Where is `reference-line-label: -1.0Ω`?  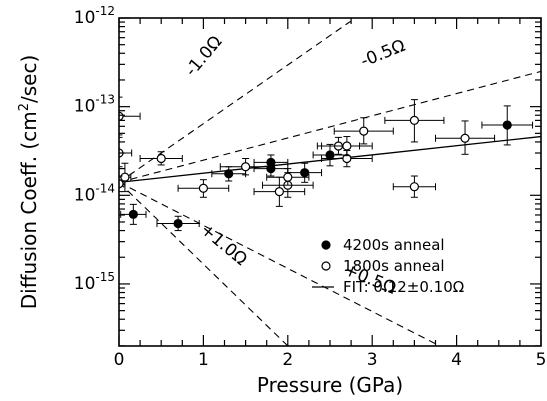 reference-line-label: -1.0Ω is located at coordinates (203, 56).